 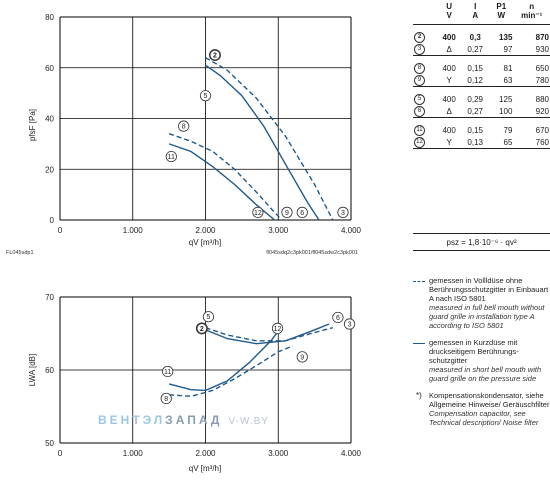 I want to click on spec-speed: 760, so click(x=531, y=142).